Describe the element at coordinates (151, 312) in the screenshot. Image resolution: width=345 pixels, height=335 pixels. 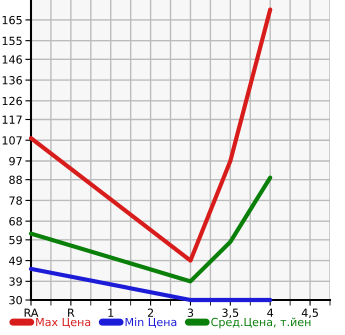
I see `x-tick-label: 2` at that location.